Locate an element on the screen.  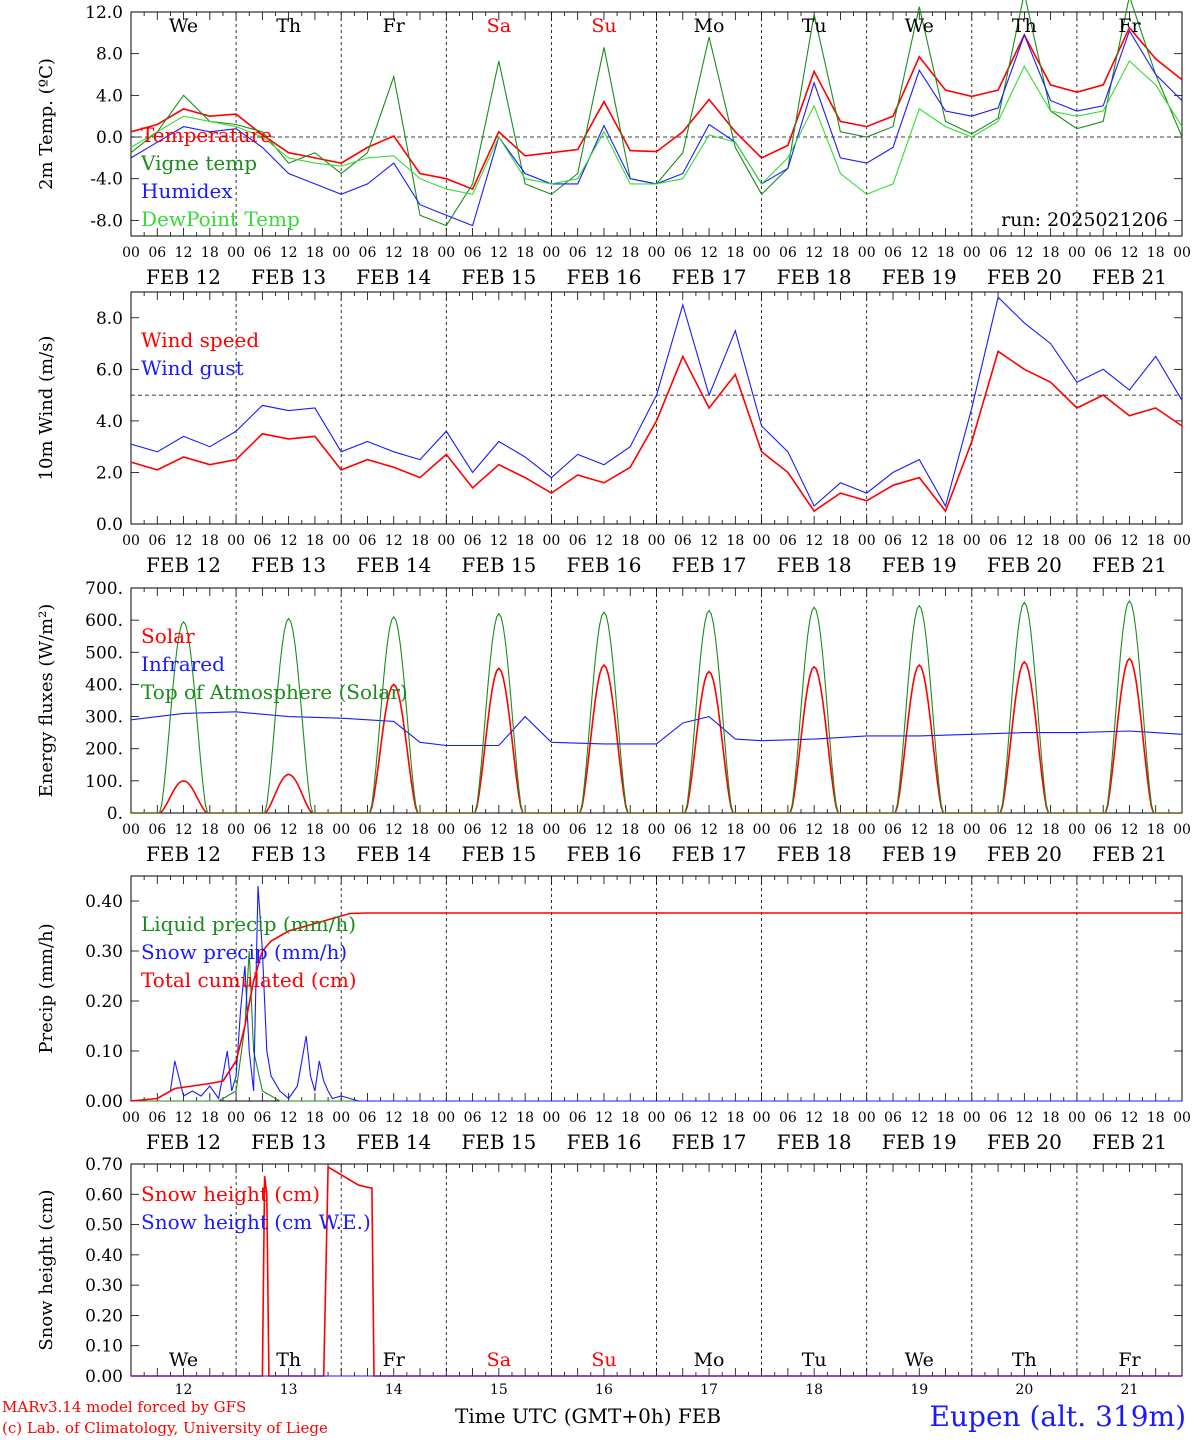
day-number-label: 15 is located at coordinates (499, 1390).